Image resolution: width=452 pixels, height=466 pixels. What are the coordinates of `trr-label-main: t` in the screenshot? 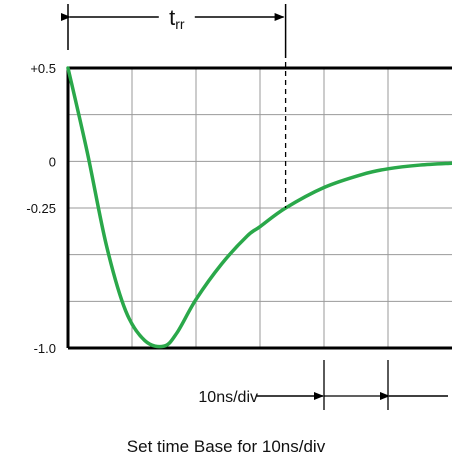 It's located at (172, 17).